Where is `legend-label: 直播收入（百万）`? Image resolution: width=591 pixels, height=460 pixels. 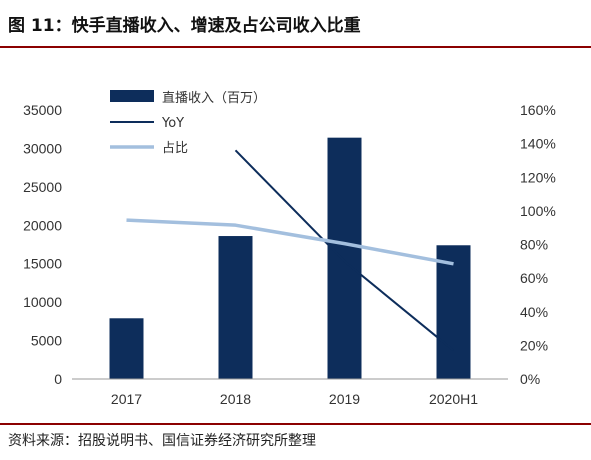
legend-label: 直播收入（百万） is located at coordinates (214, 98).